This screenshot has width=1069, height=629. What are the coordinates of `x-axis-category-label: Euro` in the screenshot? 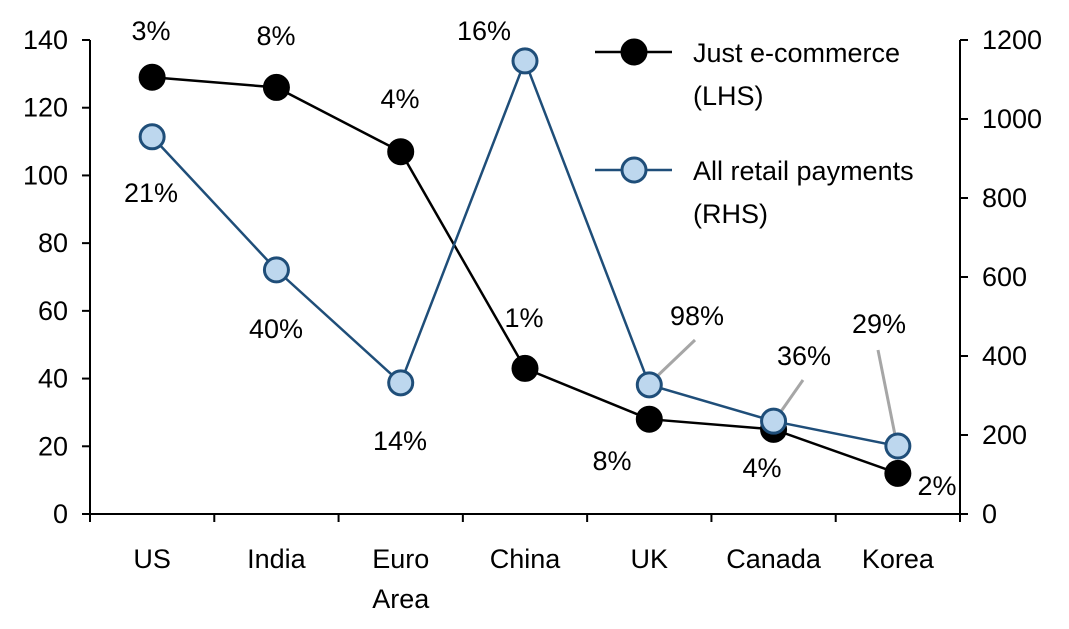 It's located at (400, 559).